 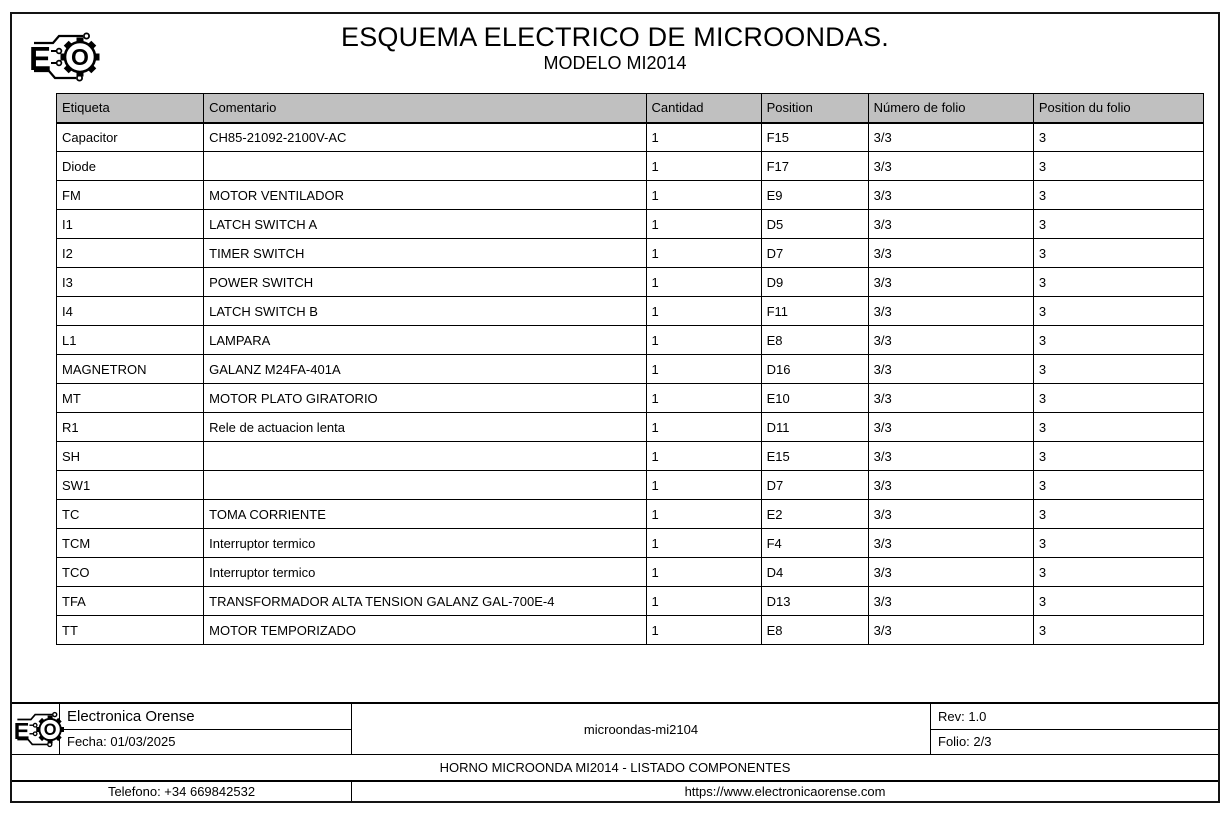 What do you see at coordinates (965, 742) in the screenshot?
I see `folio: Folio: 2/3` at bounding box center [965, 742].